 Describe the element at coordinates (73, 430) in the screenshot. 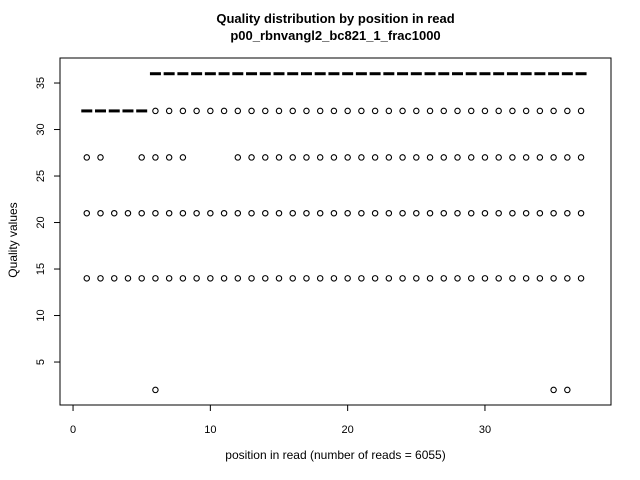

I see `x-tick-label: 0` at that location.